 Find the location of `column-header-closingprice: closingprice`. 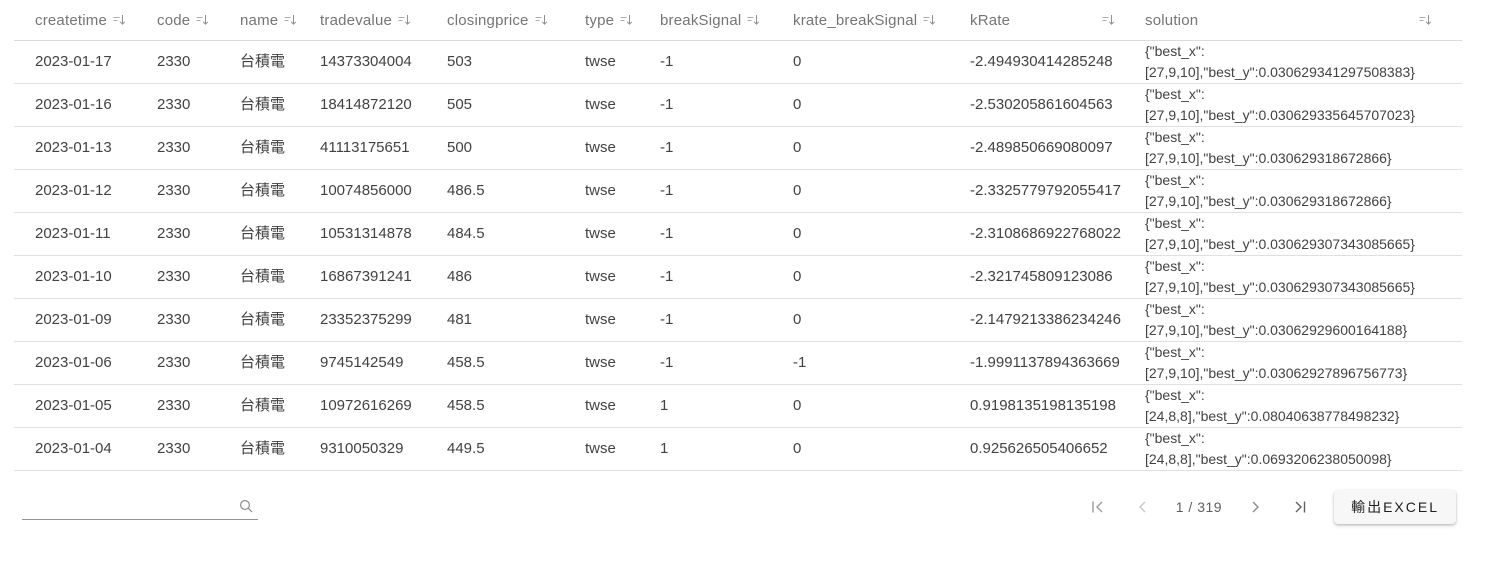

column-header-closingprice: closingprice is located at coordinates (516, 20).